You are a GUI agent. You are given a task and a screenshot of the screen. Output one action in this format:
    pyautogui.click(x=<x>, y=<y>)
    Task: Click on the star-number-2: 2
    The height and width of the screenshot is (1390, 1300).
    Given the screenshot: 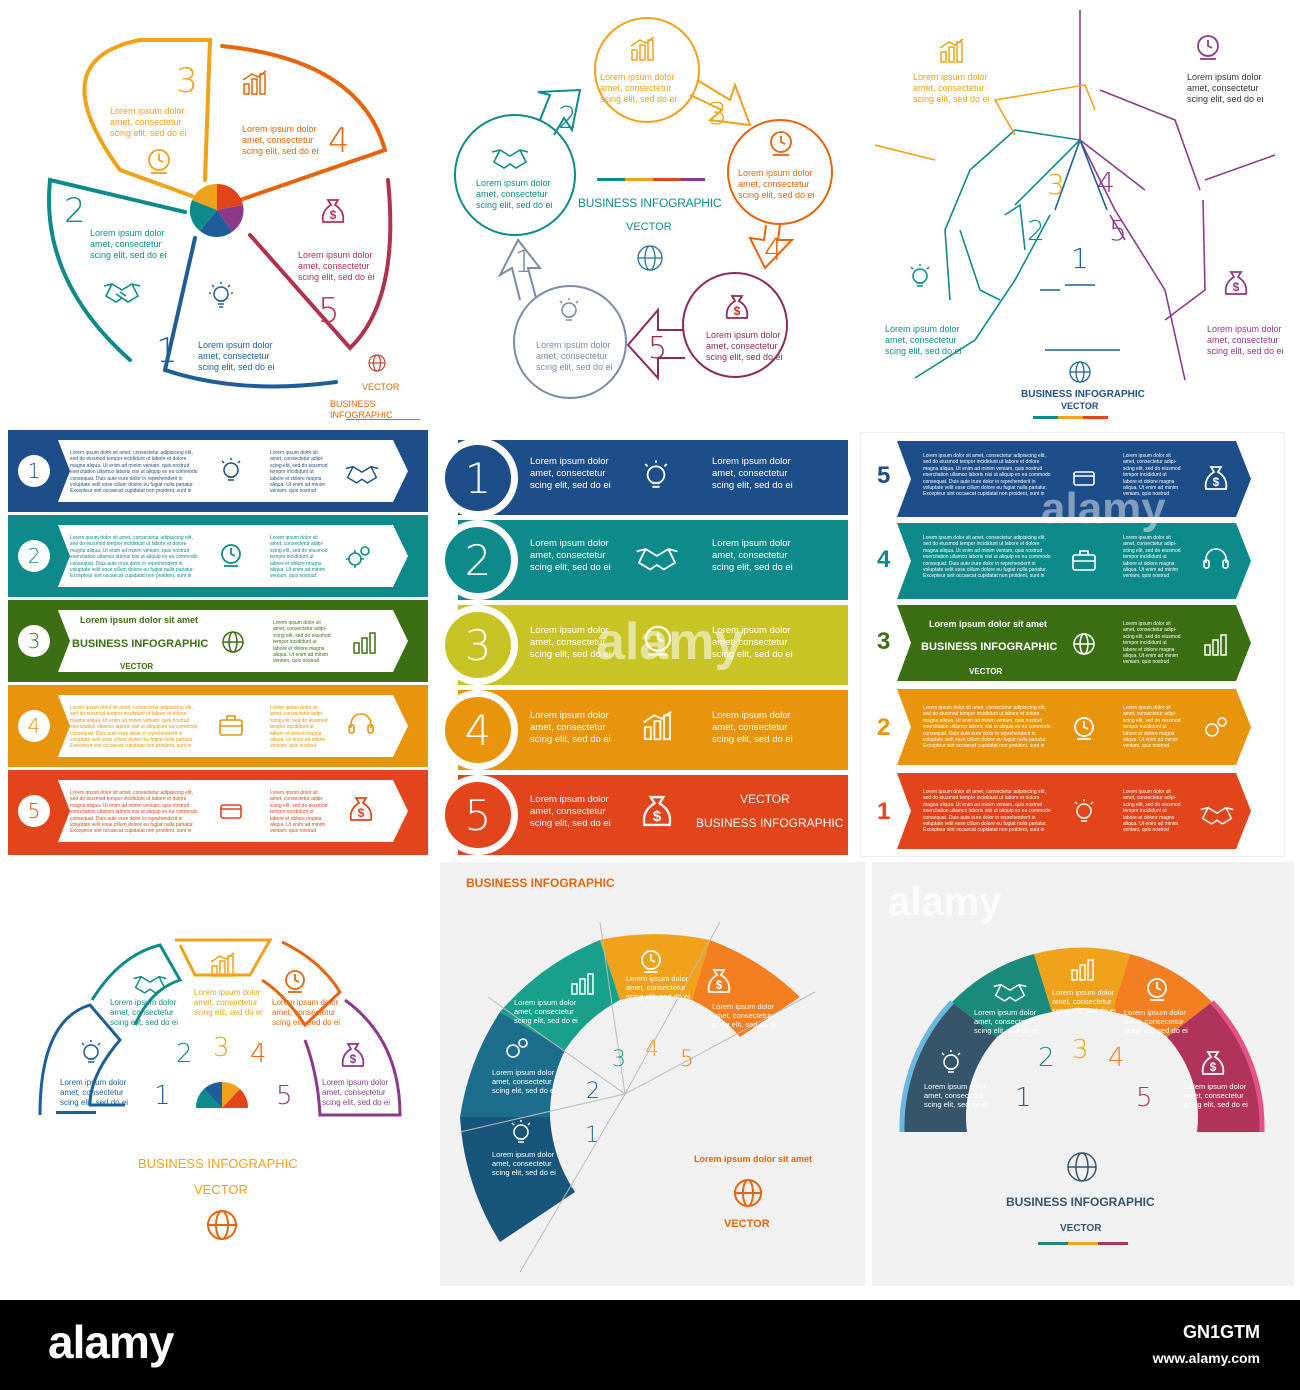 What is the action you would take?
    pyautogui.click(x=1036, y=230)
    